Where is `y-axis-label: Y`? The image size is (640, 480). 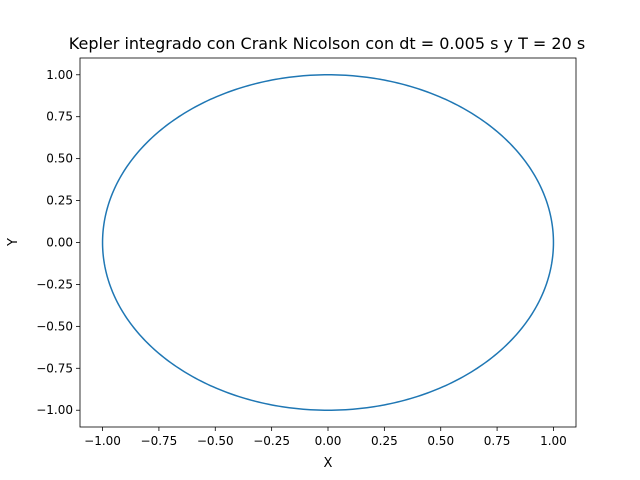 y-axis-label: Y is located at coordinates (13, 242).